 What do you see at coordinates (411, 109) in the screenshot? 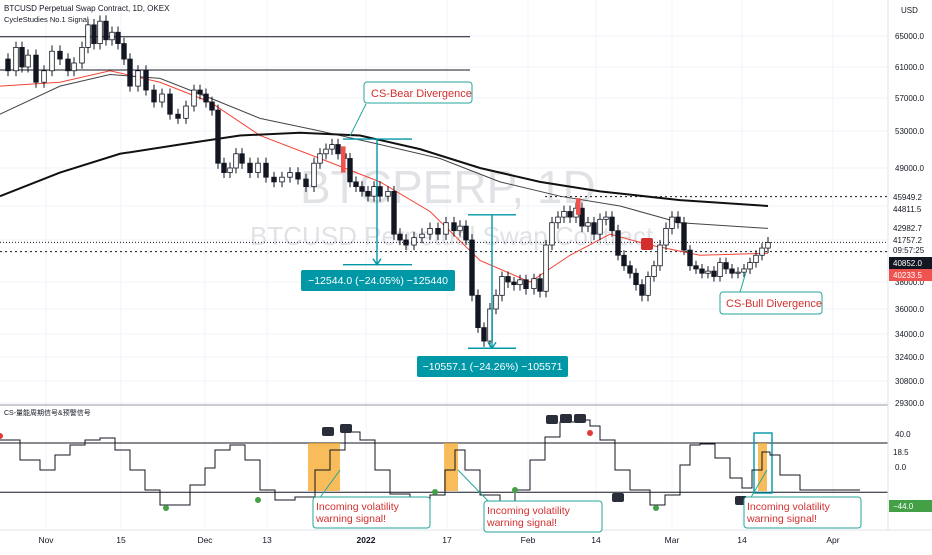
I see `bear-divergence-callout: CS-Bear Divergence` at bounding box center [411, 109].